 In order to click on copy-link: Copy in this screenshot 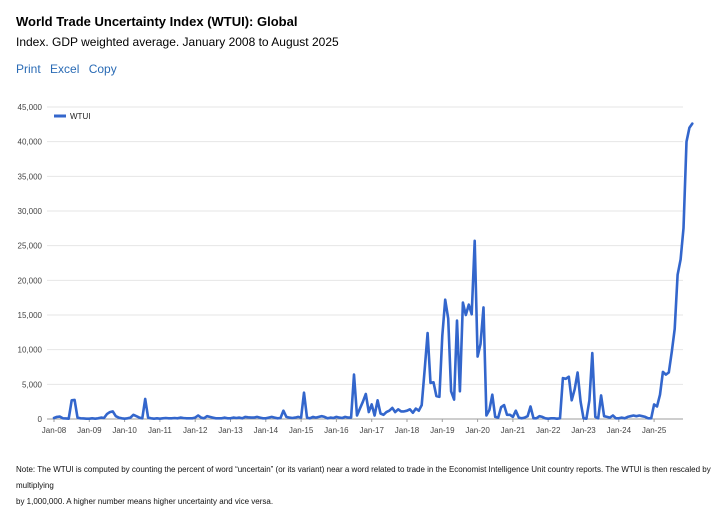, I will do `click(102, 69)`.